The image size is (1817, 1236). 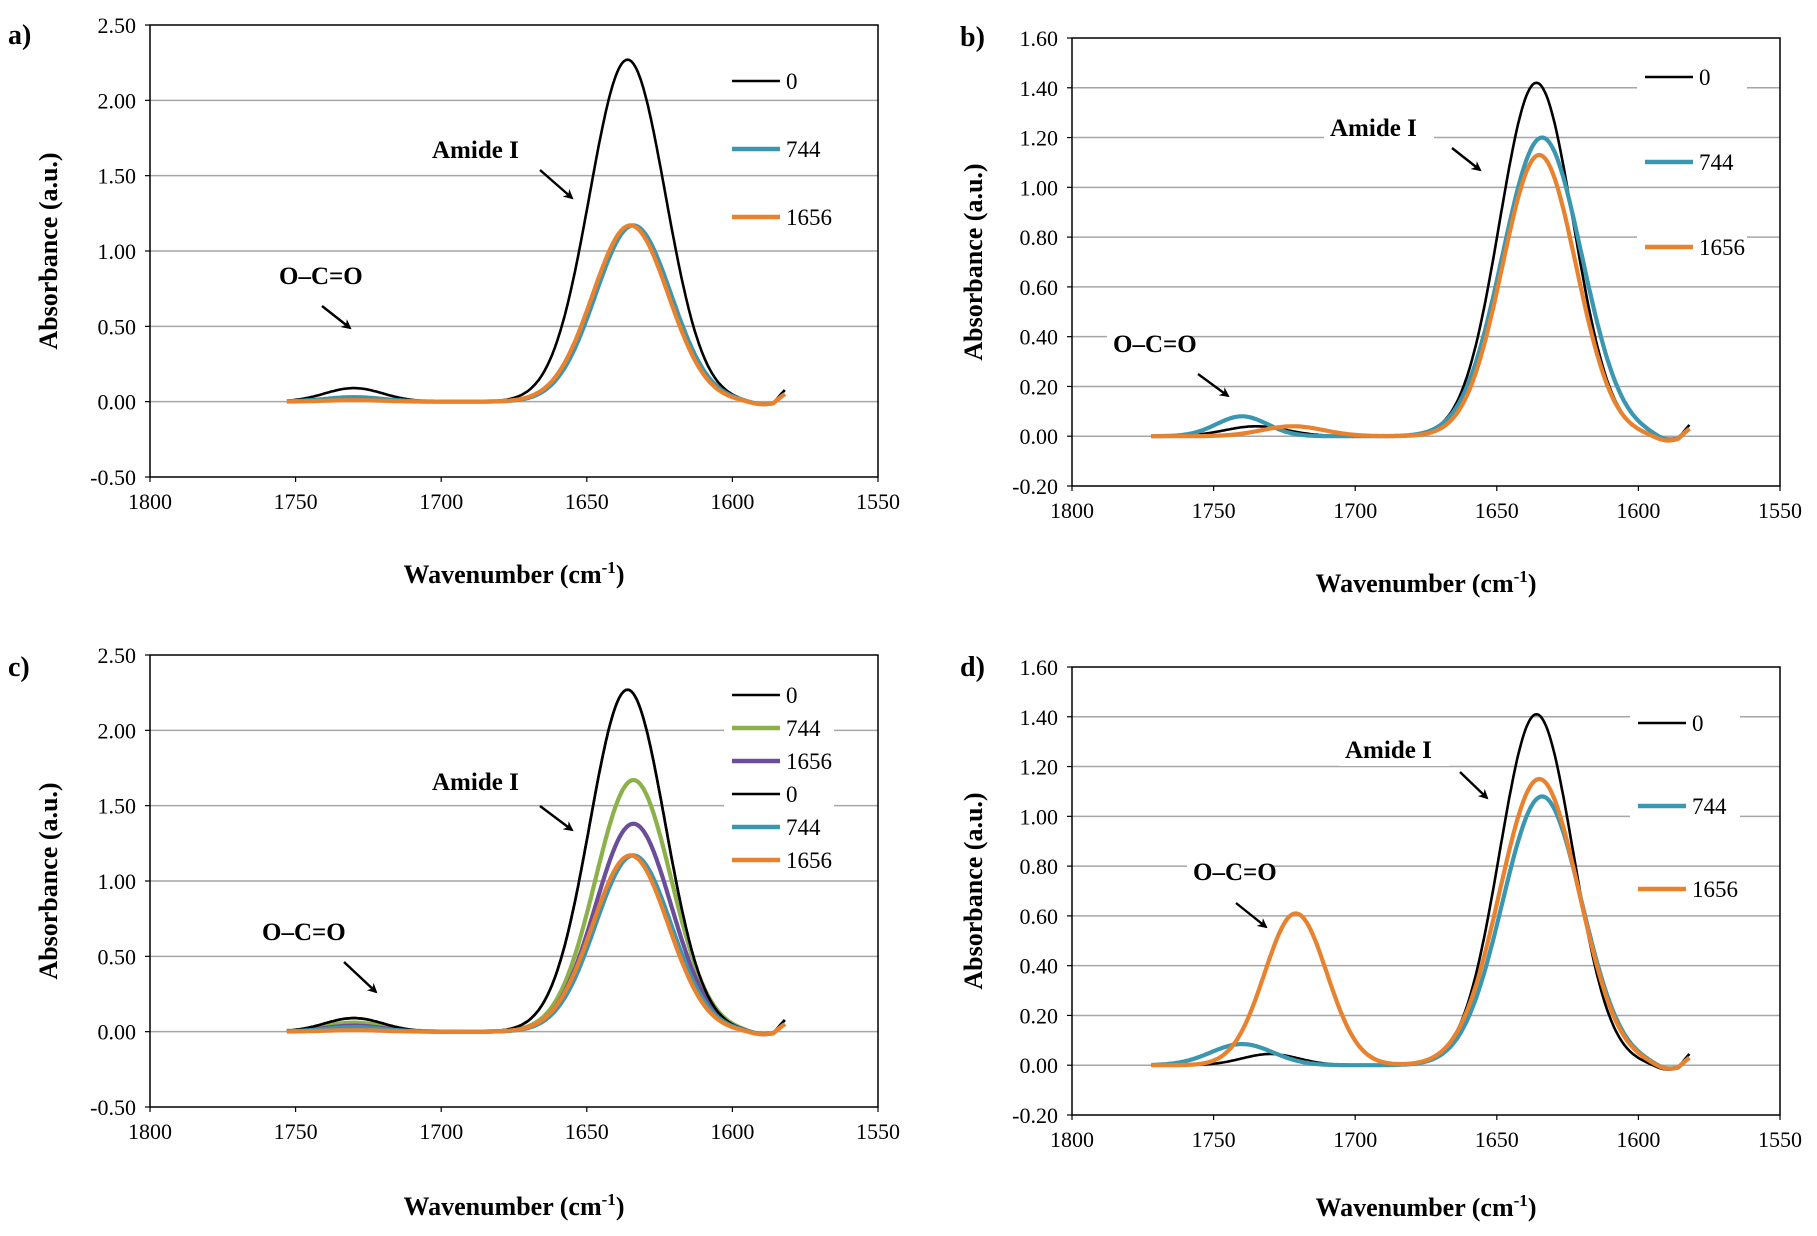 What do you see at coordinates (972, 667) in the screenshot?
I see `panel-label: d)` at bounding box center [972, 667].